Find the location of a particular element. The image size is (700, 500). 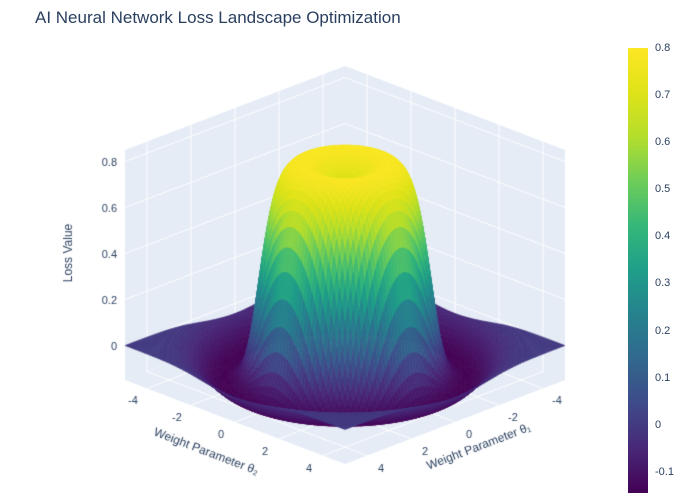

colorbar-tick-label: 0.5 is located at coordinates (663, 189).